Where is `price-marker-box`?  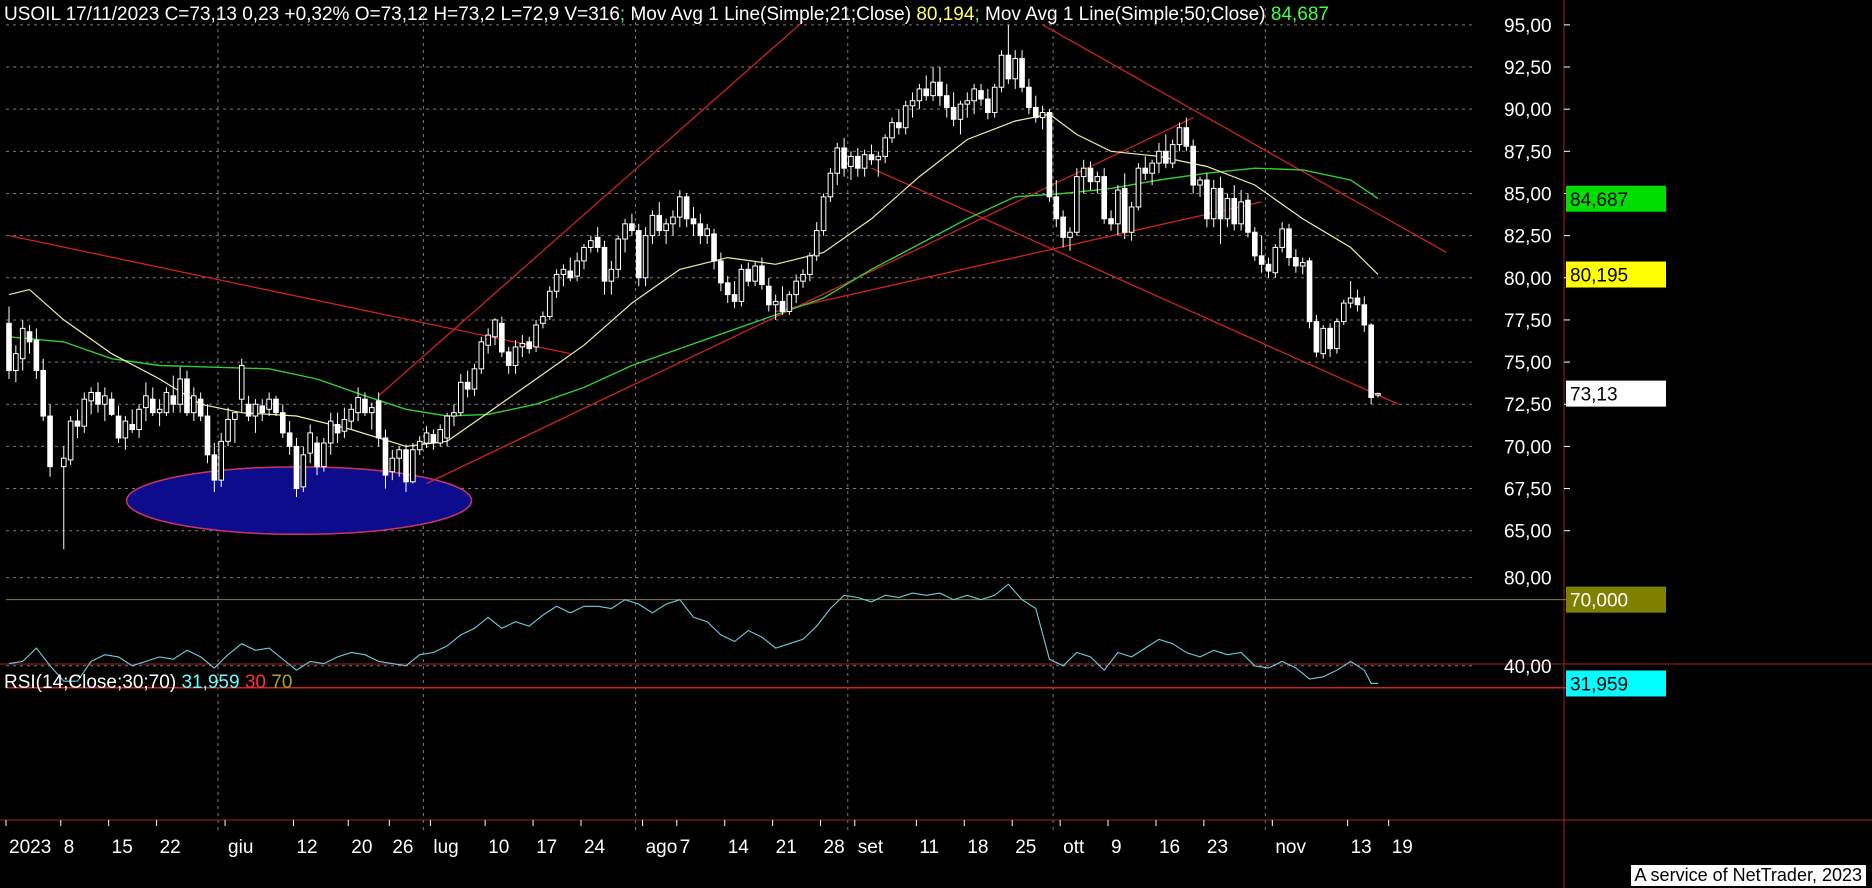 price-marker-box is located at coordinates (1616, 274).